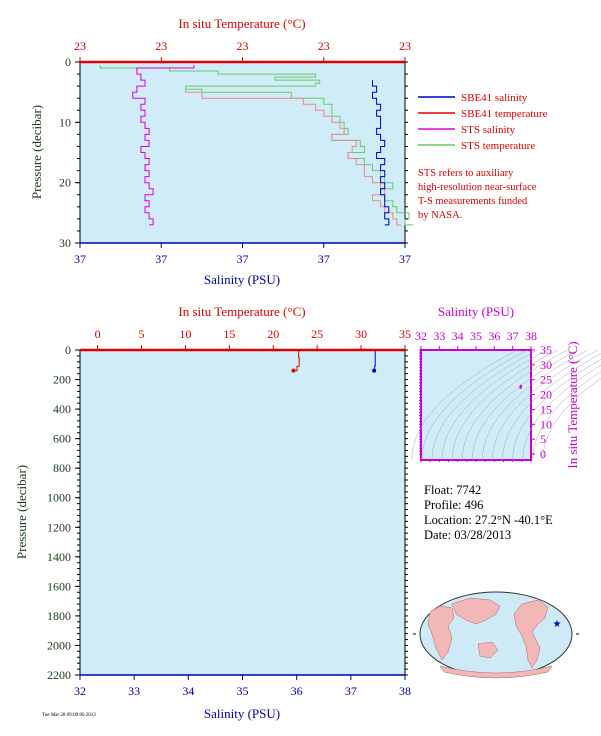  What do you see at coordinates (381, 153) in the screenshot?
I see `top-series-sbe41-salinity` at bounding box center [381, 153].